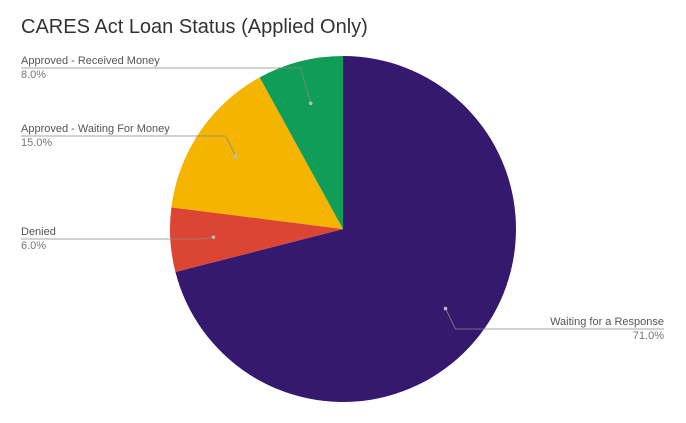  What do you see at coordinates (90, 61) in the screenshot?
I see `slice-label-approved-received-money: Approved - Received Money` at bounding box center [90, 61].